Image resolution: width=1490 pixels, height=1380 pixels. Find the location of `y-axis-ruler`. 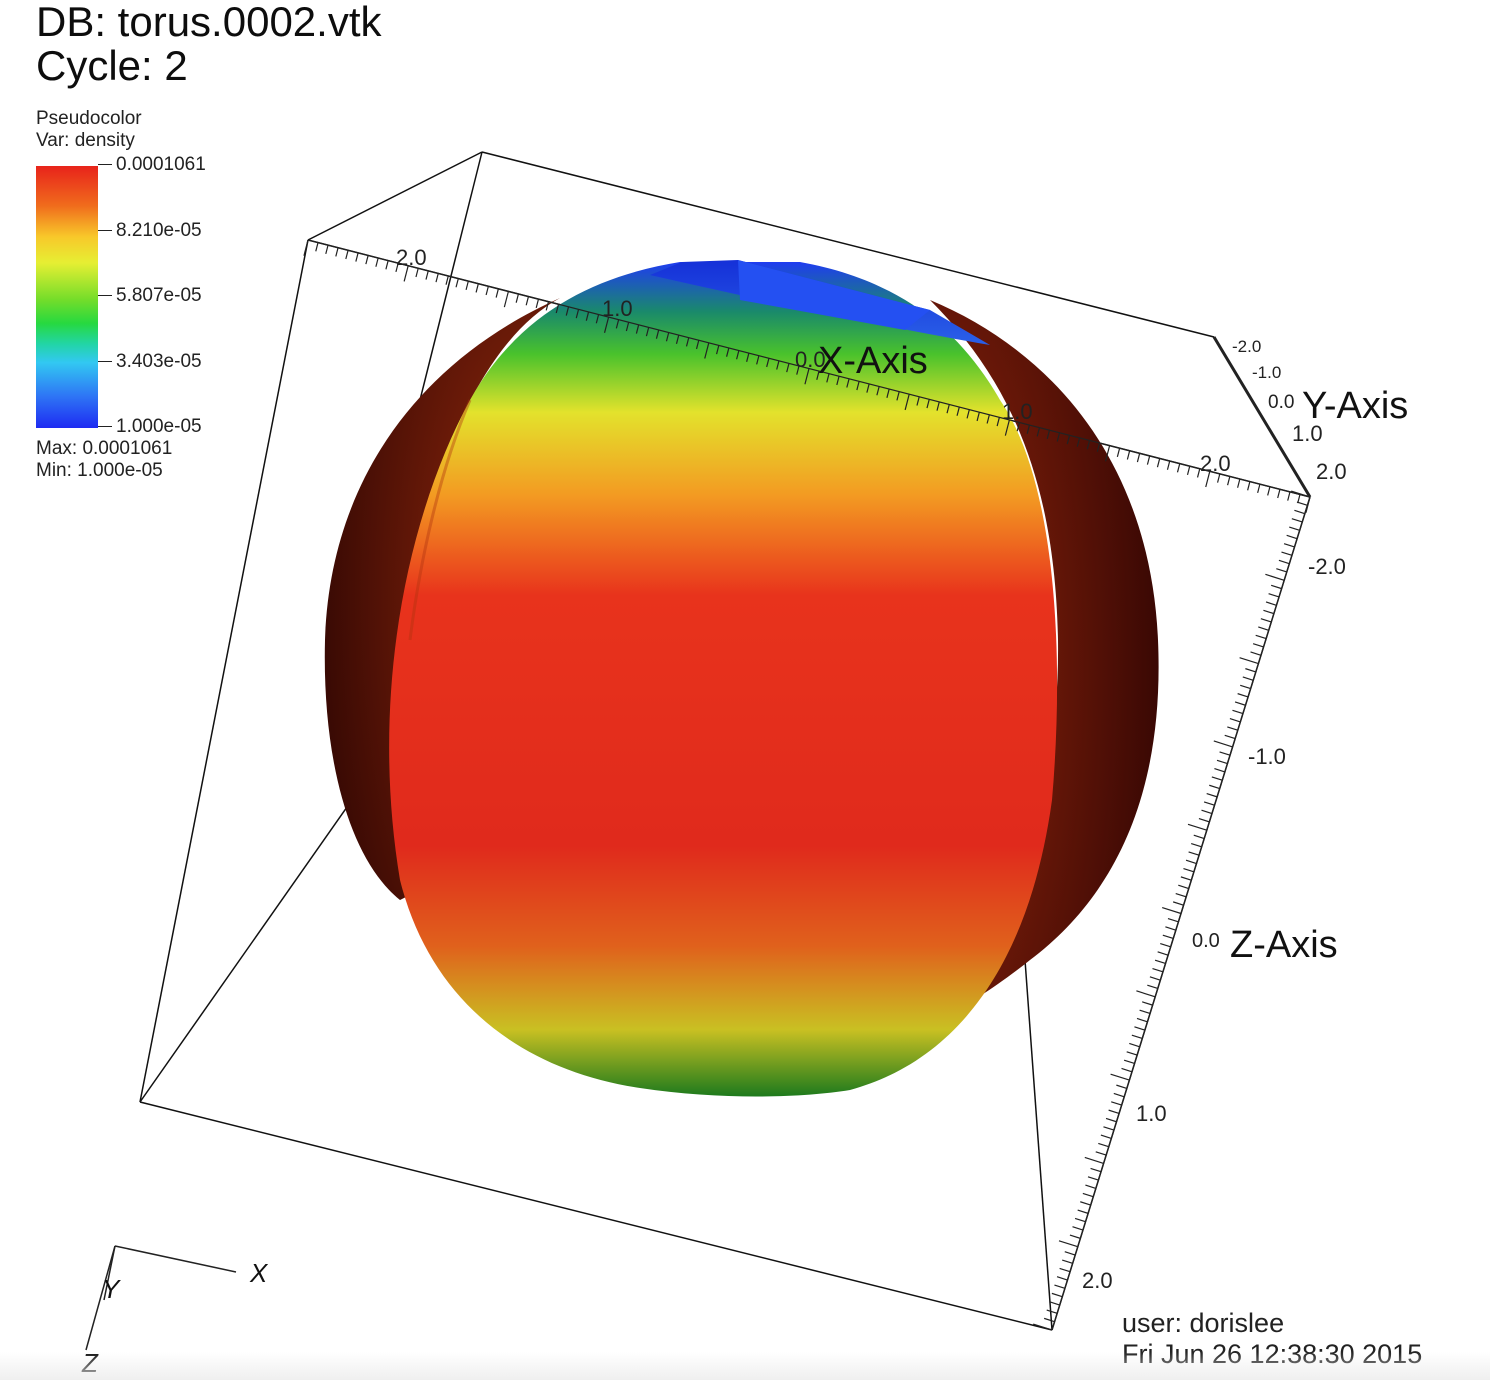

y-axis-ruler is located at coordinates (1262, 417).